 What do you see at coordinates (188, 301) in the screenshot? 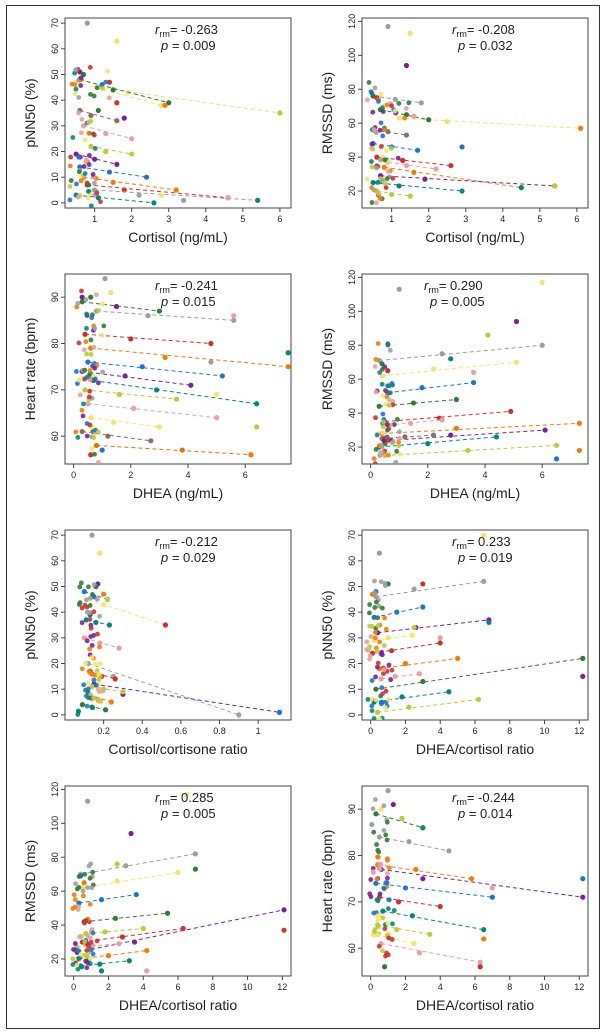
I see `p-value-annotation: p = 0.015` at bounding box center [188, 301].